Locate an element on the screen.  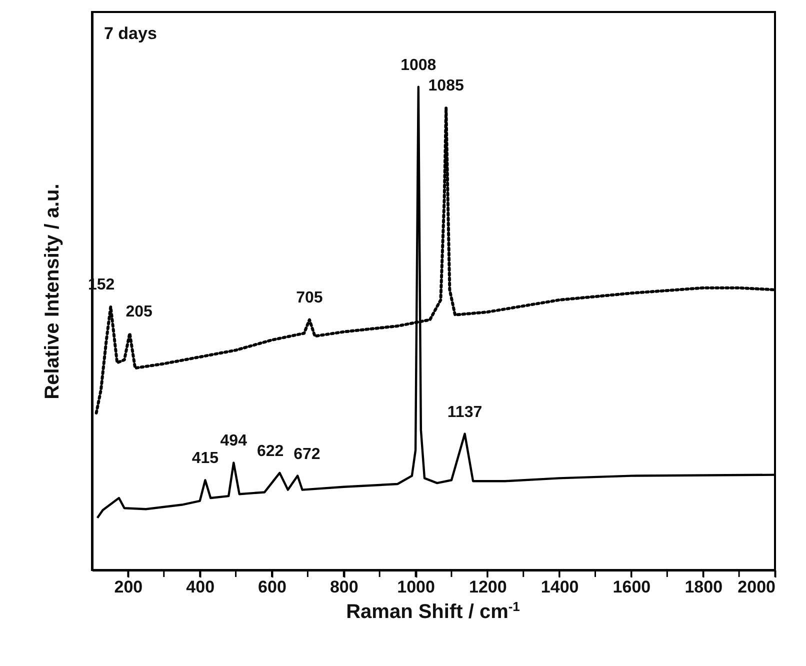
x-tick-label: 1800 is located at coordinates (703, 587).